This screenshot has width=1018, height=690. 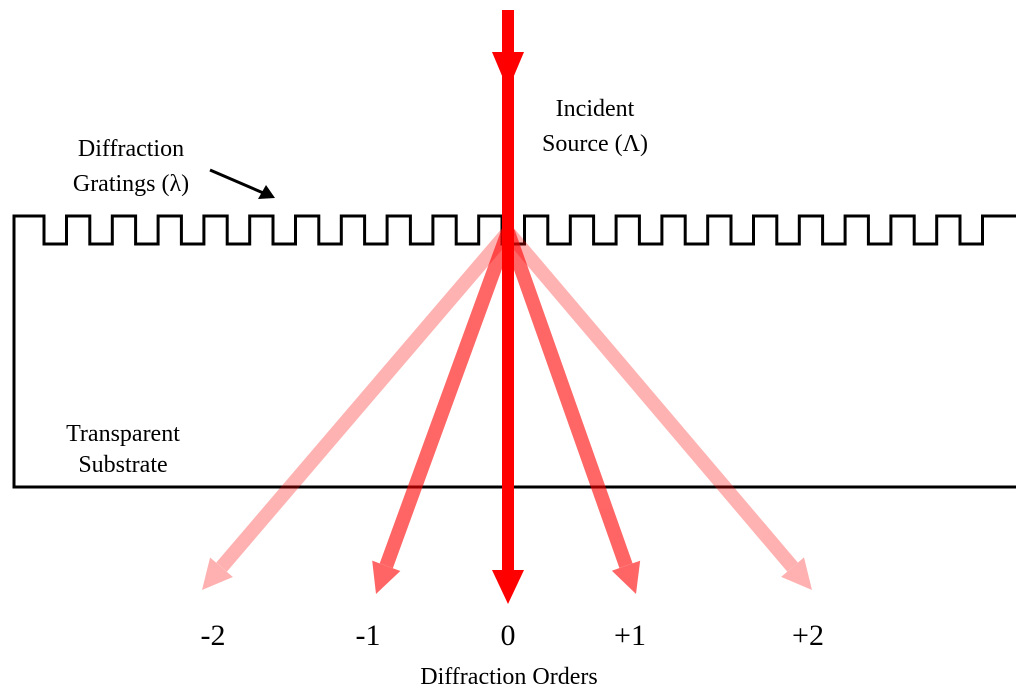 I want to click on grating-label-line1: Diffraction, so click(x=131, y=149).